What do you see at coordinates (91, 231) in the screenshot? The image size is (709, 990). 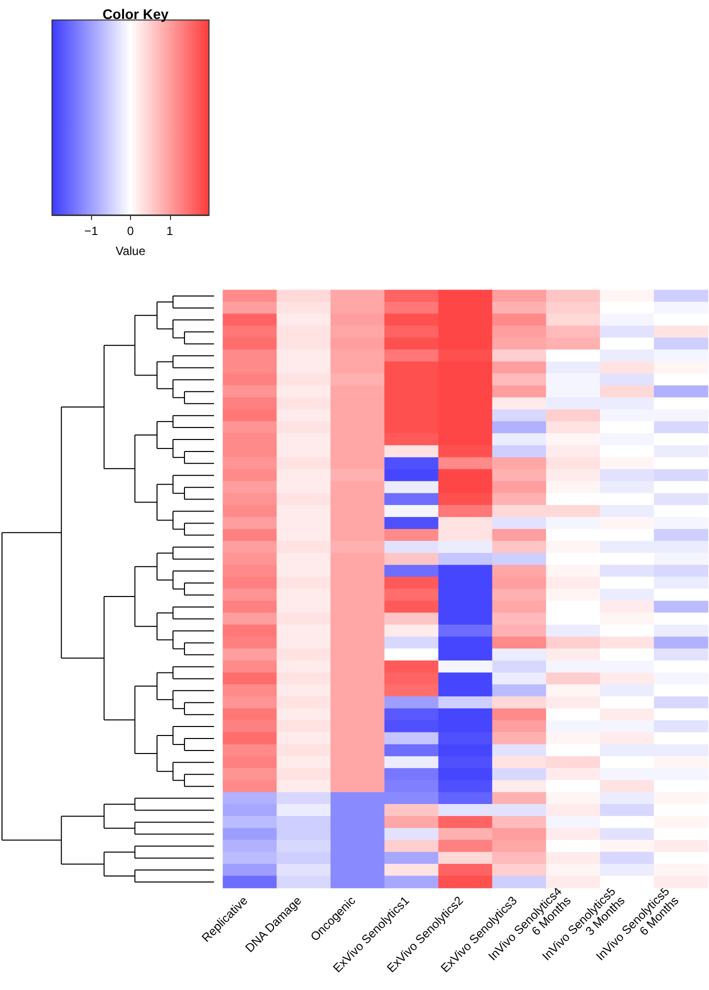 I see `color-bar-label: −1` at bounding box center [91, 231].